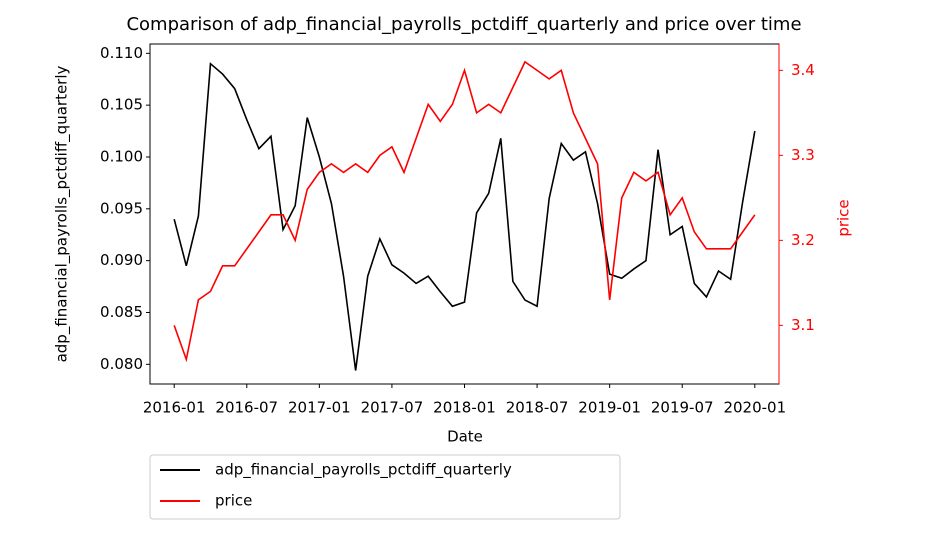 The height and width of the screenshot is (534, 929). I want to click on legend-label: adp_financial_payrolls_pctdiff_quarterly, so click(363, 470).